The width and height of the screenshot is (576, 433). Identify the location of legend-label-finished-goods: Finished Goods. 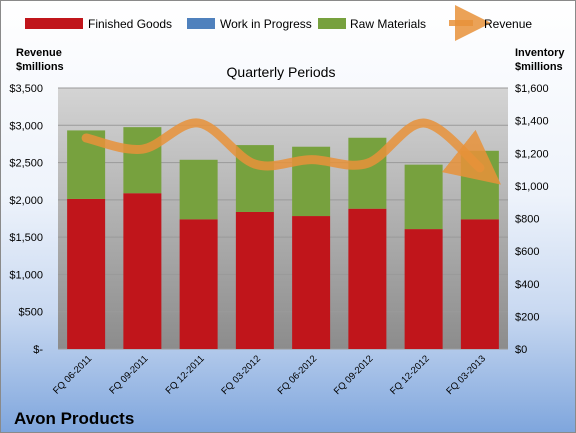
(130, 24).